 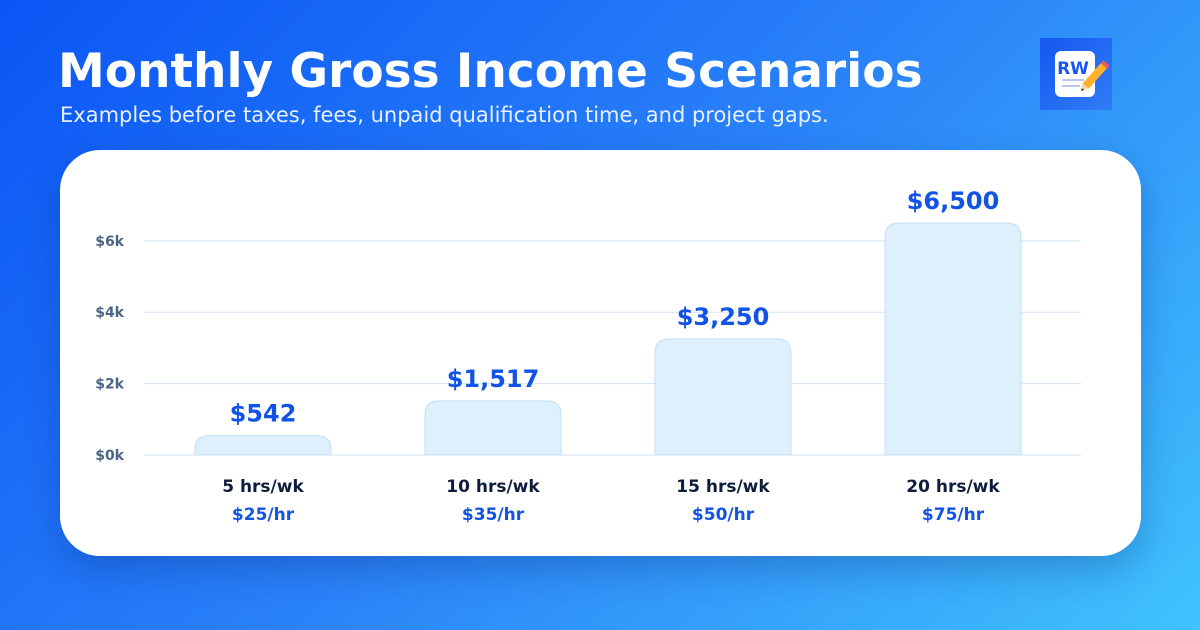 What do you see at coordinates (109, 456) in the screenshot?
I see `y-tick-label: $0k` at bounding box center [109, 456].